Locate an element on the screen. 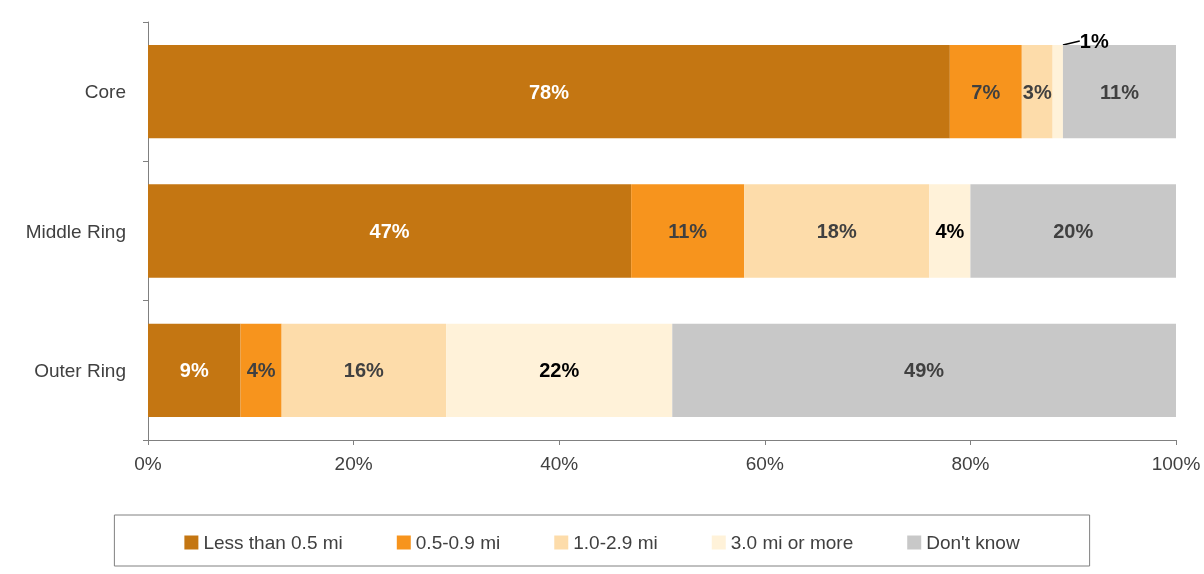 The image size is (1204, 574). text: 9% is located at coordinates (194, 370).